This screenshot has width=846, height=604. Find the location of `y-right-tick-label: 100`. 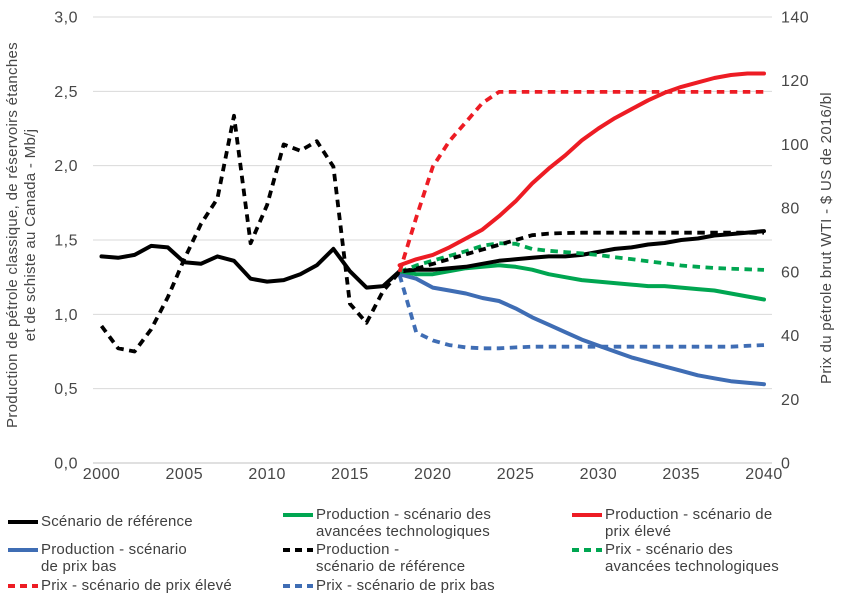

y-right-tick-label: 100 is located at coordinates (795, 145).